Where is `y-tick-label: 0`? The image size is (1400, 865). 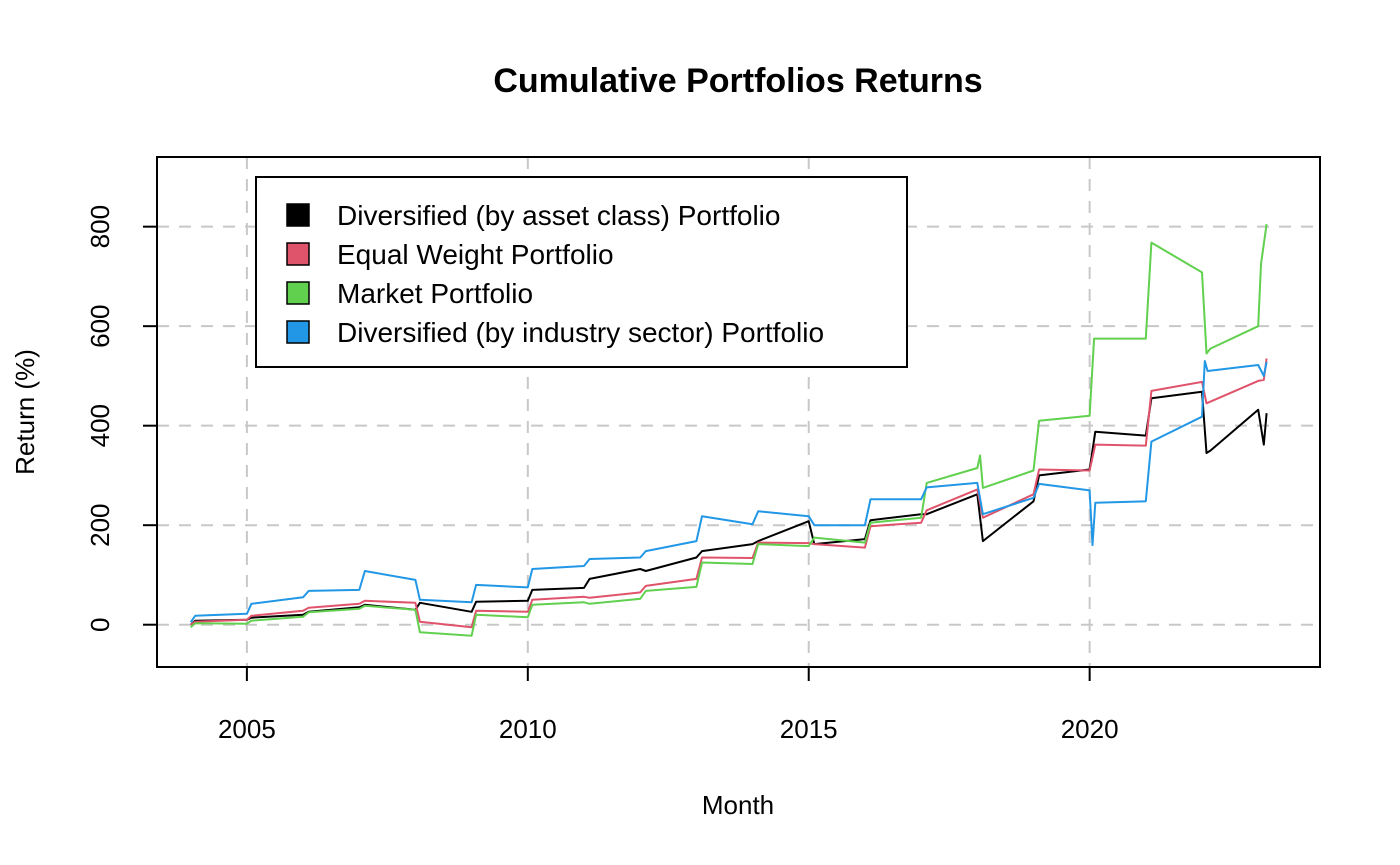 y-tick-label: 0 is located at coordinates (100, 624).